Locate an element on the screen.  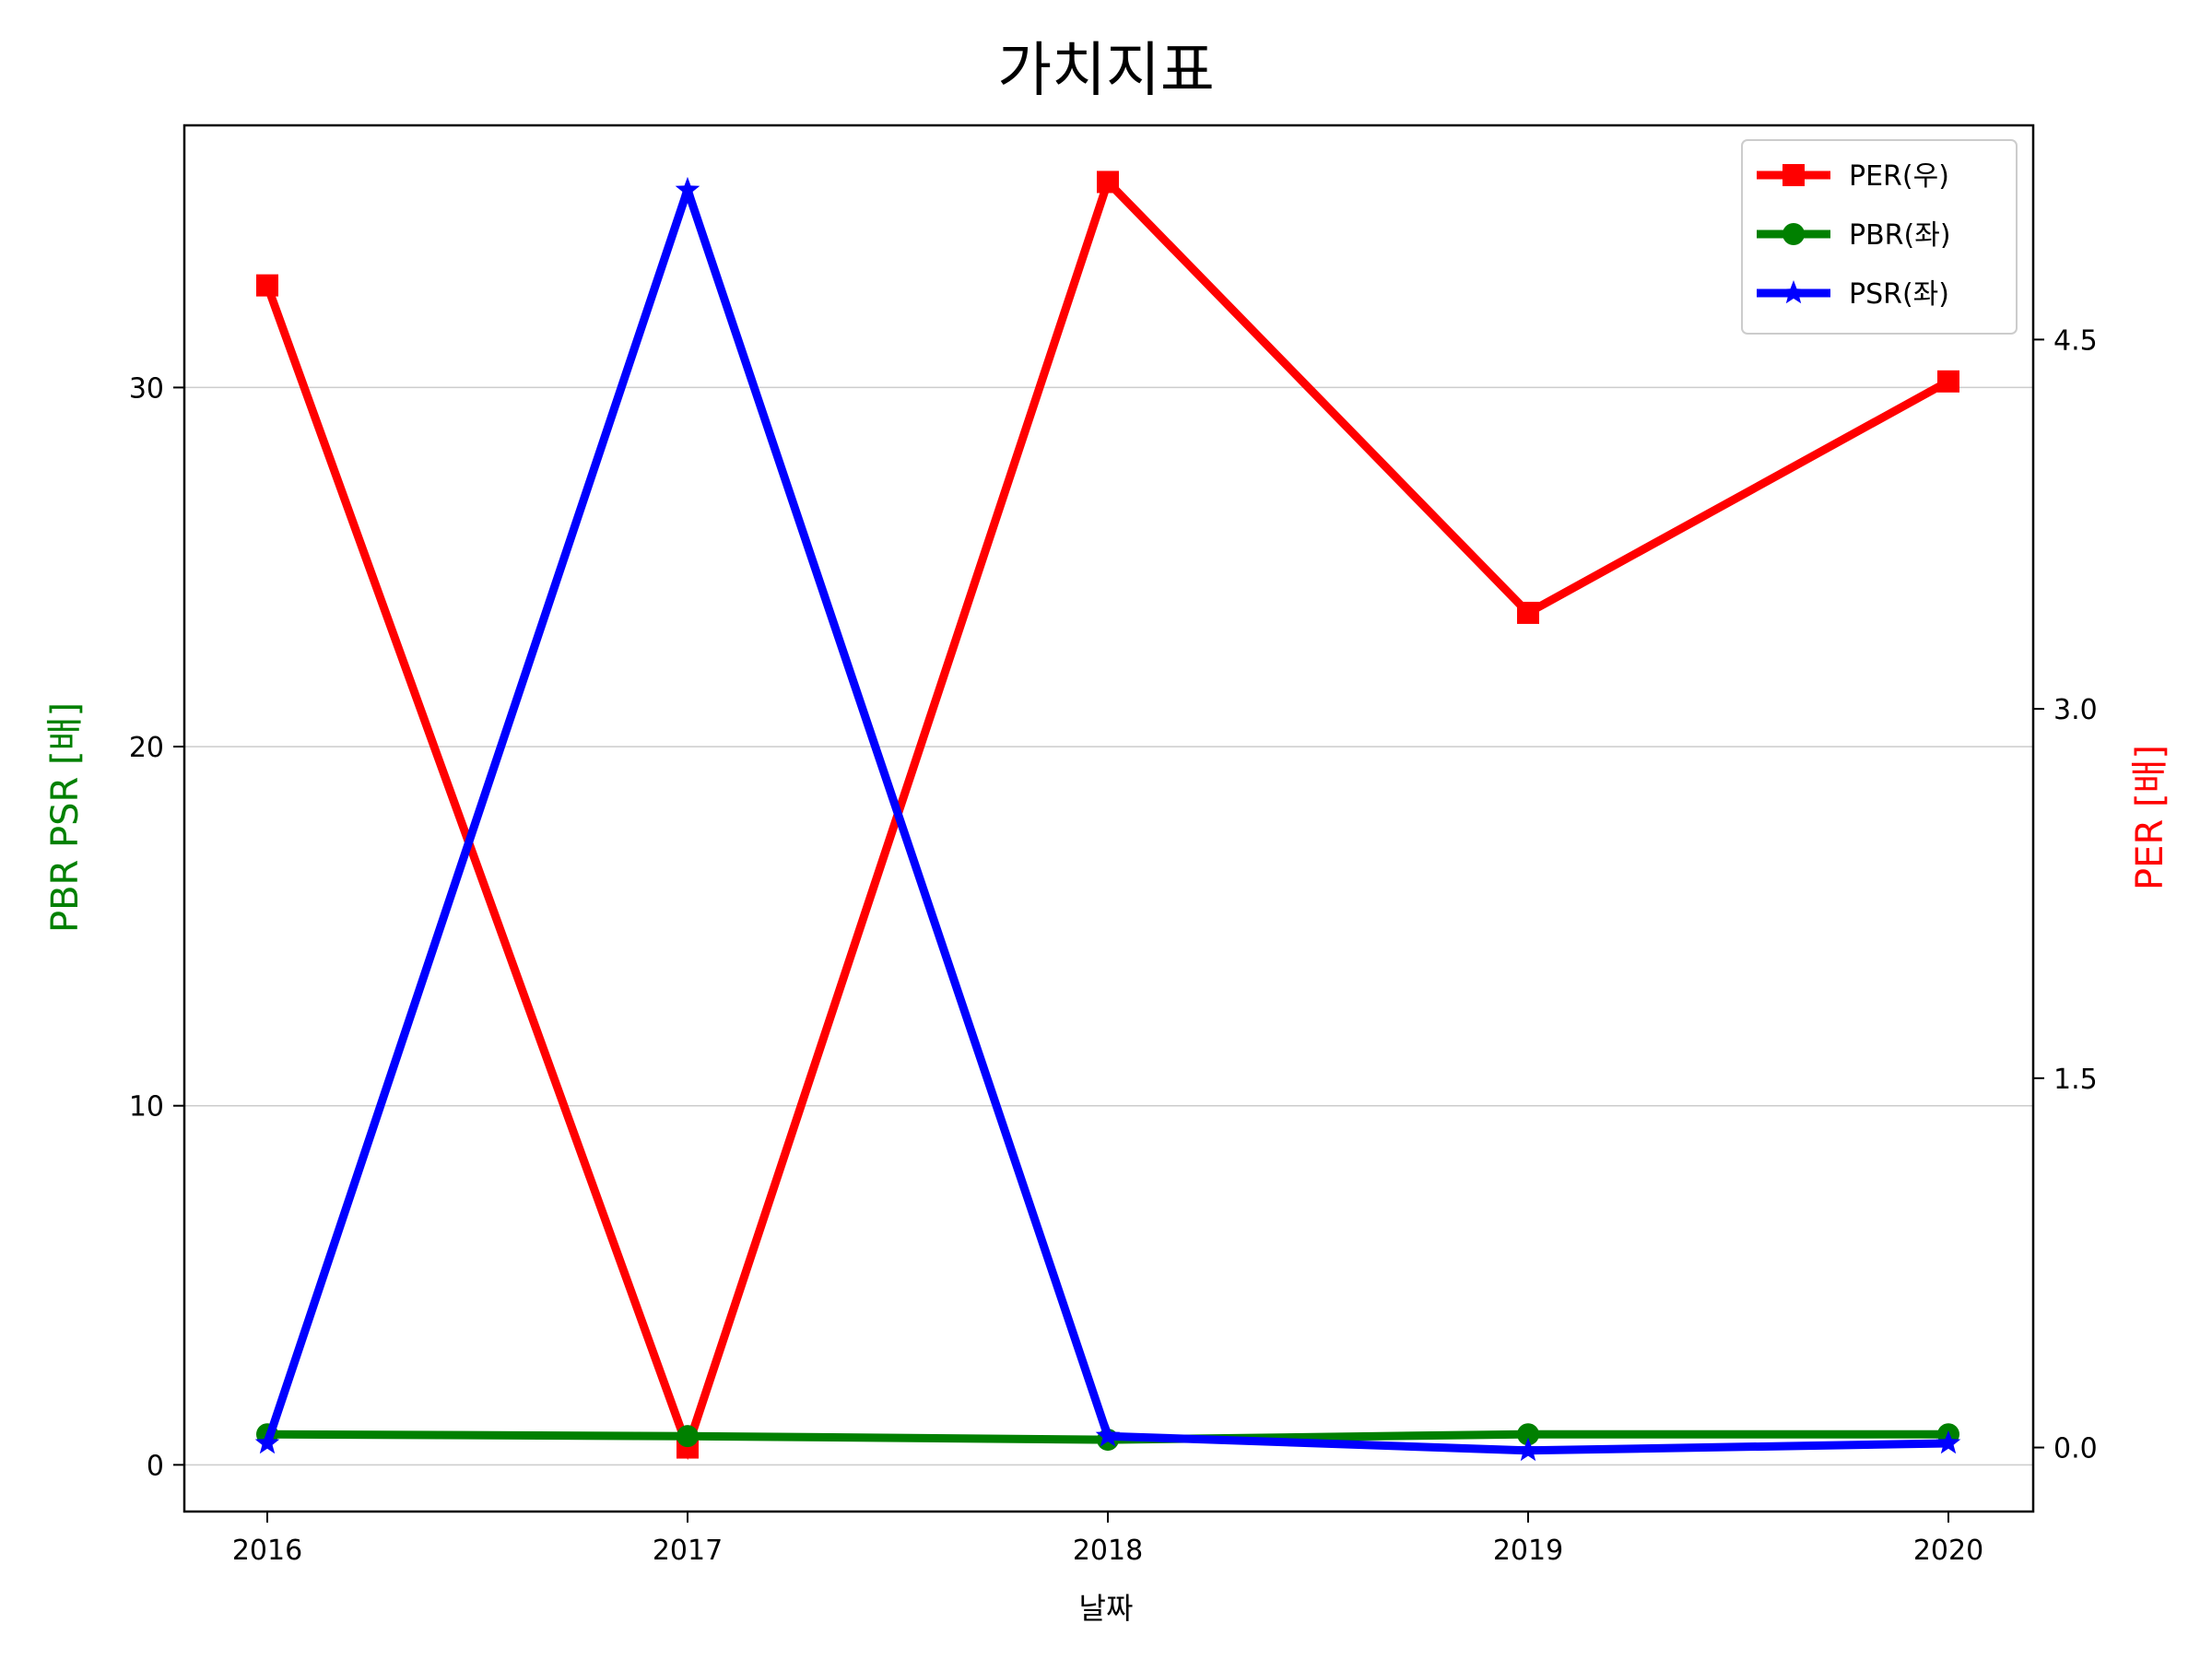
left-y-tick-label: 20 is located at coordinates (146, 748).